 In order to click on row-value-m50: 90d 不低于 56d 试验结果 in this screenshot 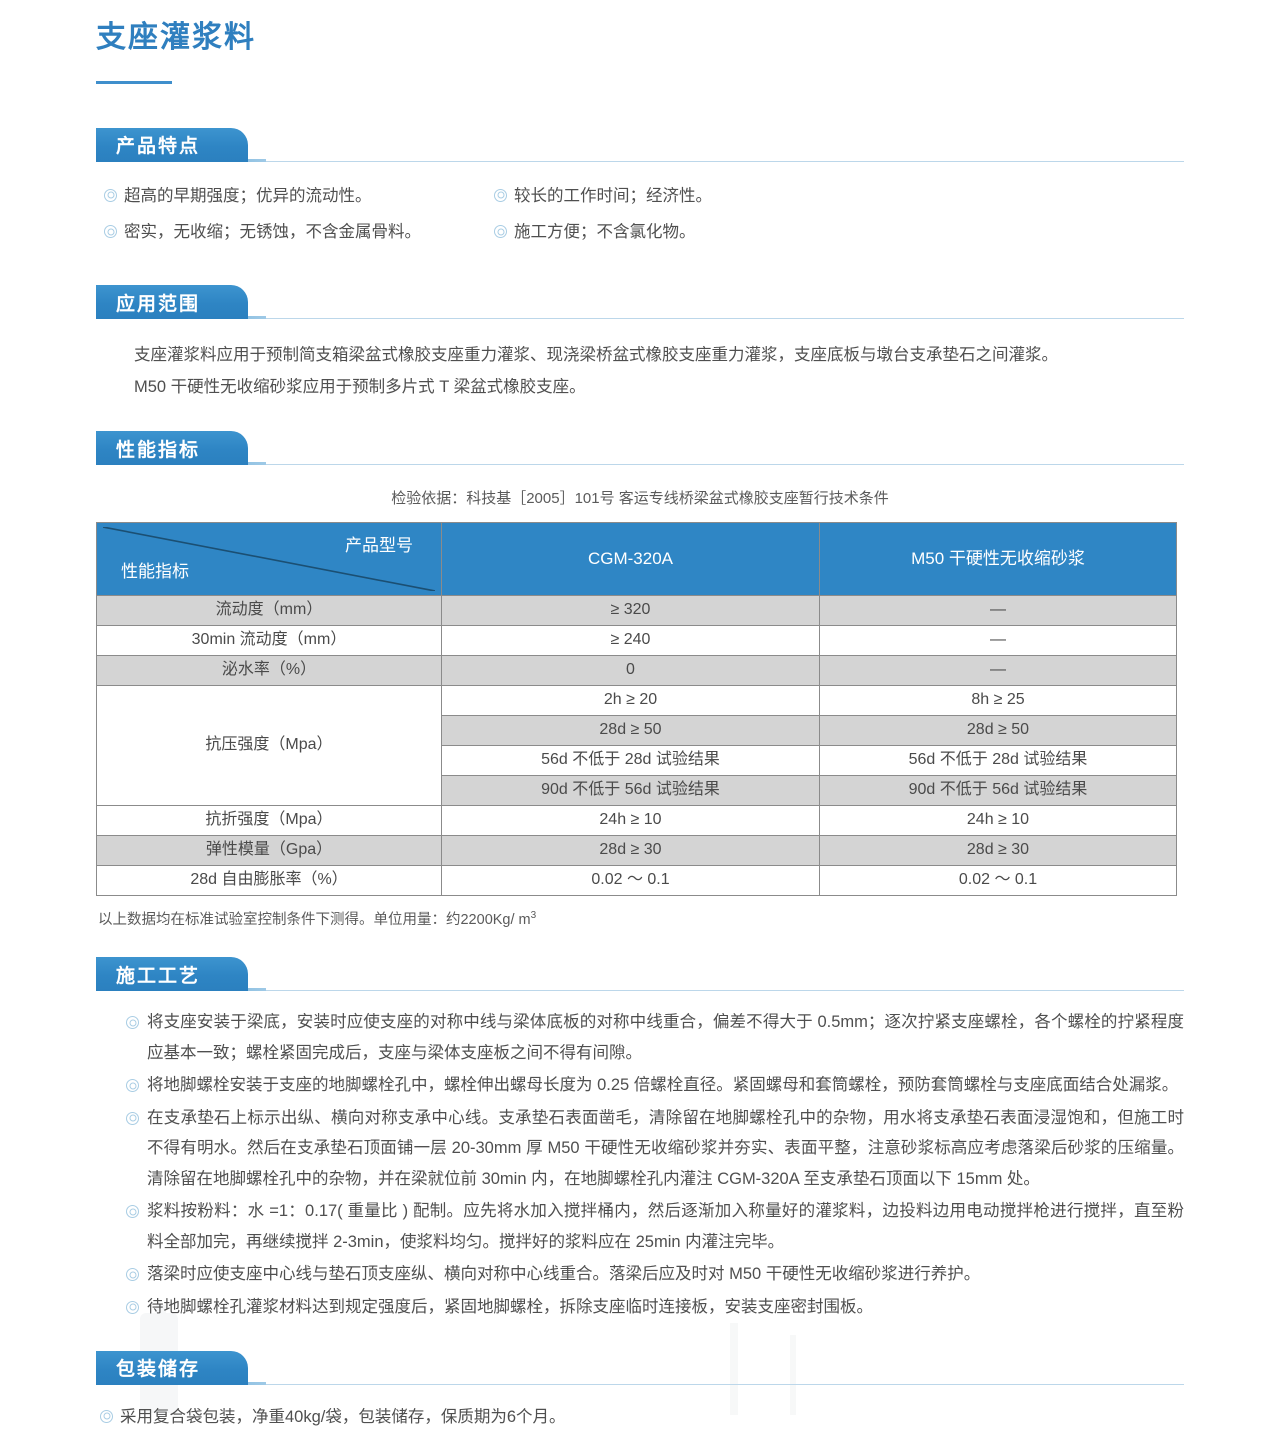, I will do `click(998, 791)`.